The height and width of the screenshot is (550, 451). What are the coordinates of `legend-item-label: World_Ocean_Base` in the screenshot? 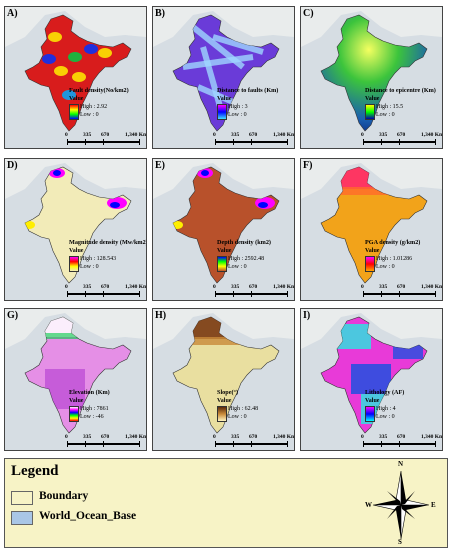 It's located at (88, 516).